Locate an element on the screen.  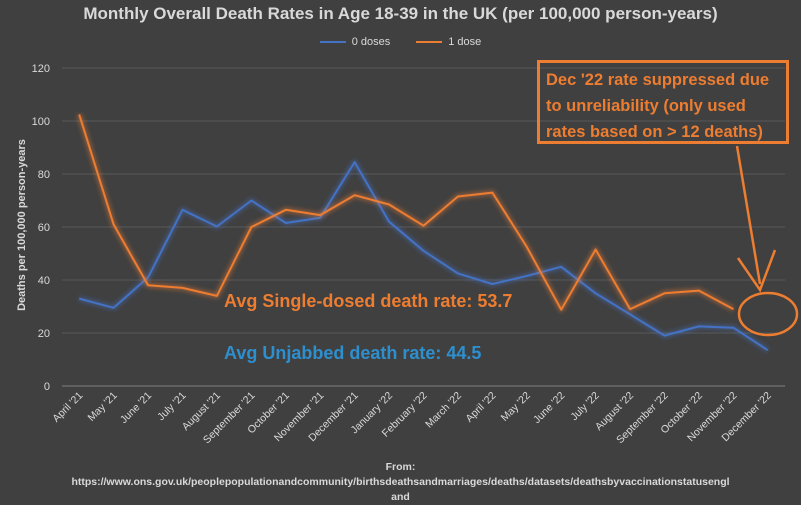
legend-item-0-doses: 0 doses is located at coordinates (355, 42).